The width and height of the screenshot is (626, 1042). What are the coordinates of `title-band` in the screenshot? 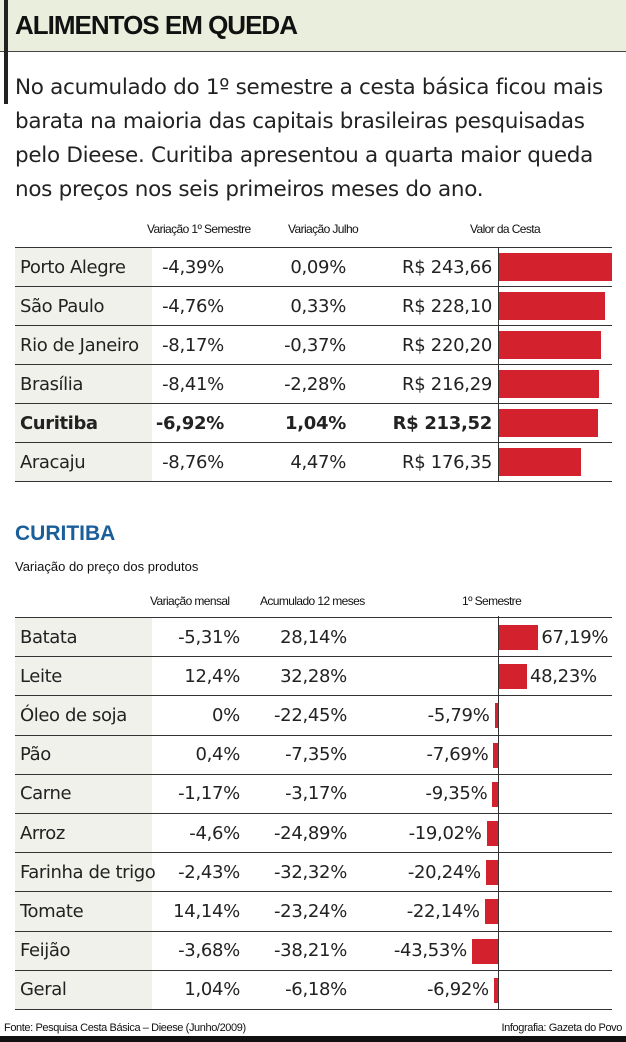 It's located at (313, 26).